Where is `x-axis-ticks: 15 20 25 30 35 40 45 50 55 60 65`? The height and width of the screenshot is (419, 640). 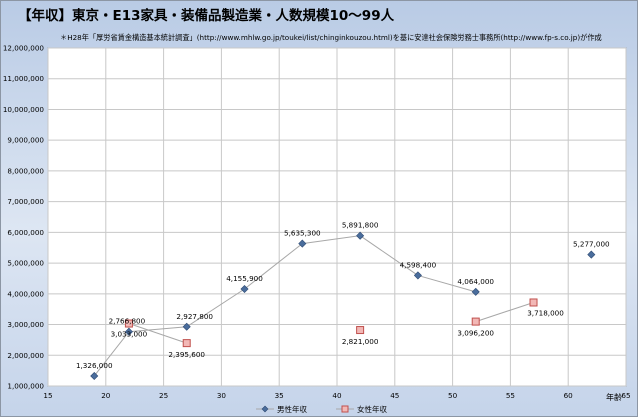 x-axis-ticks: 15 20 25 30 35 40 45 50 55 60 65 is located at coordinates (336, 395).